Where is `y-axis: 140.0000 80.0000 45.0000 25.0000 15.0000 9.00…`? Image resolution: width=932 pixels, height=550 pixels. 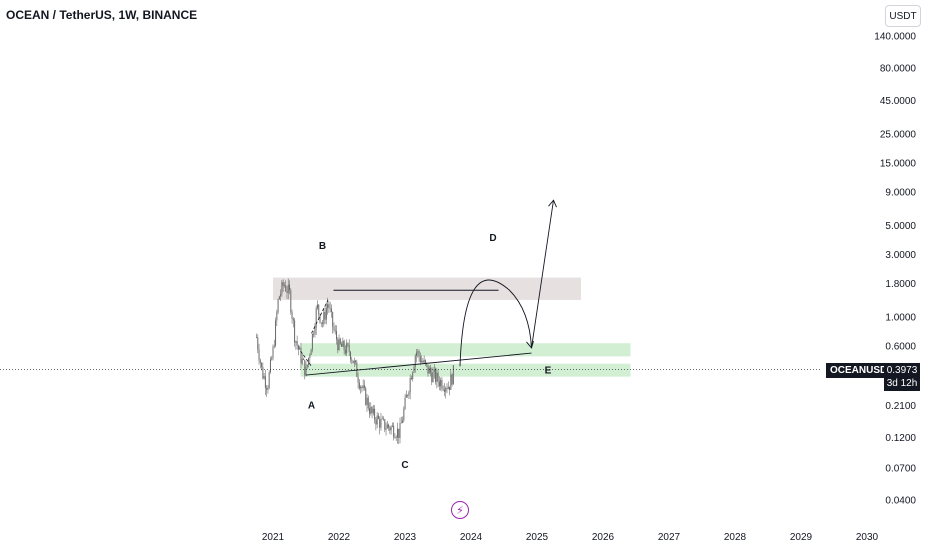
y-axis: 140.0000 80.0000 45.0000 25.0000 15.0000 9.00… is located at coordinates (895, 269).